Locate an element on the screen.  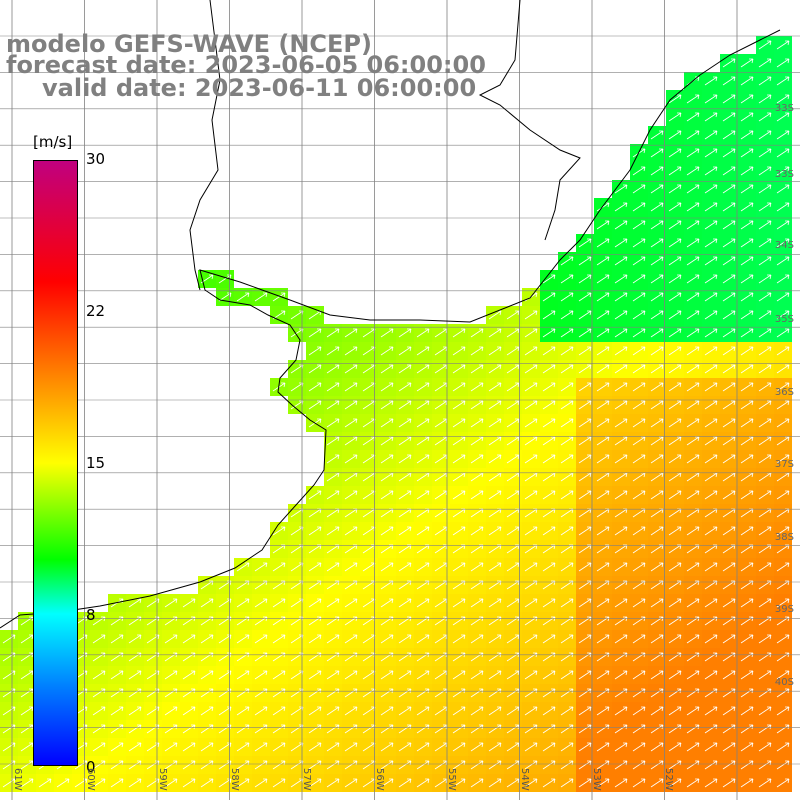
lon-label-59w: 59W is located at coordinates (162, 779).